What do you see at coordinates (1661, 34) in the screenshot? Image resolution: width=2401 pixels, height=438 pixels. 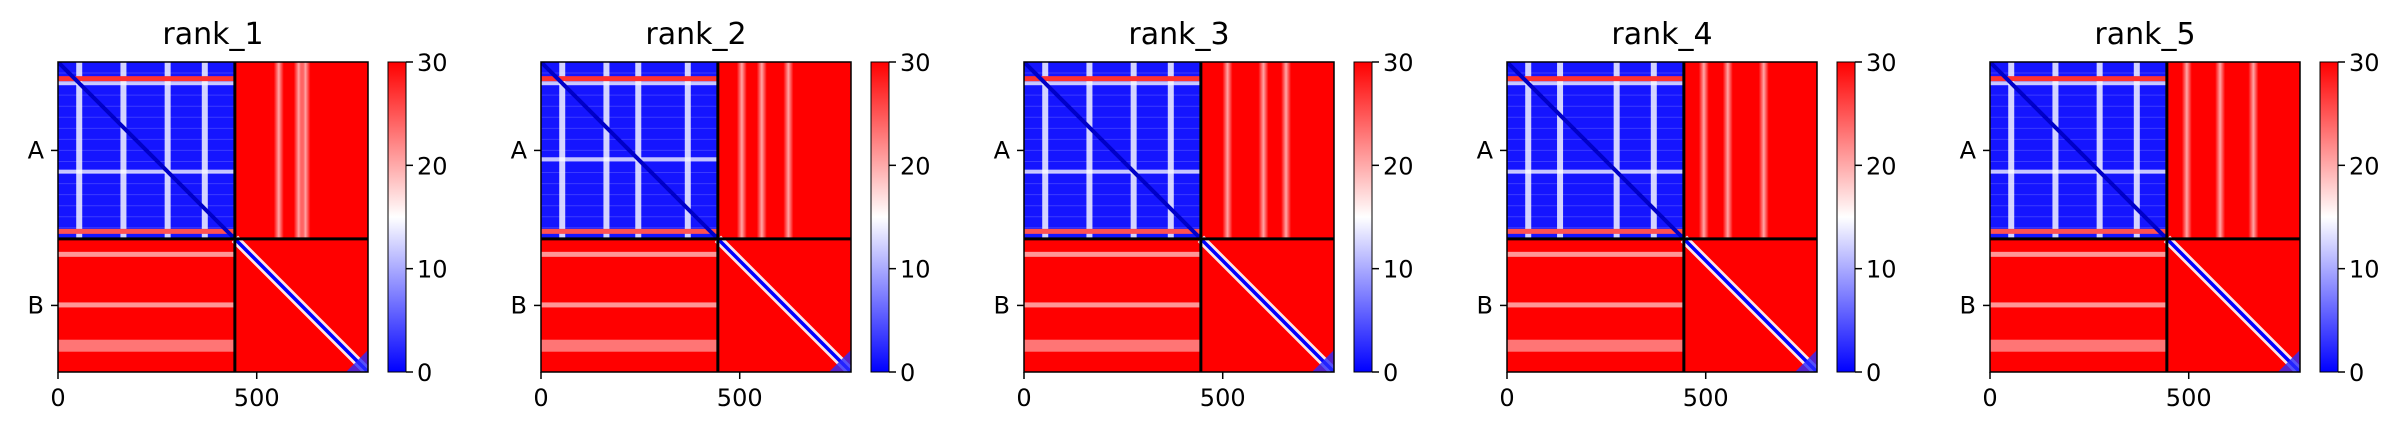 I see `panel-title: rank_4` at bounding box center [1661, 34].